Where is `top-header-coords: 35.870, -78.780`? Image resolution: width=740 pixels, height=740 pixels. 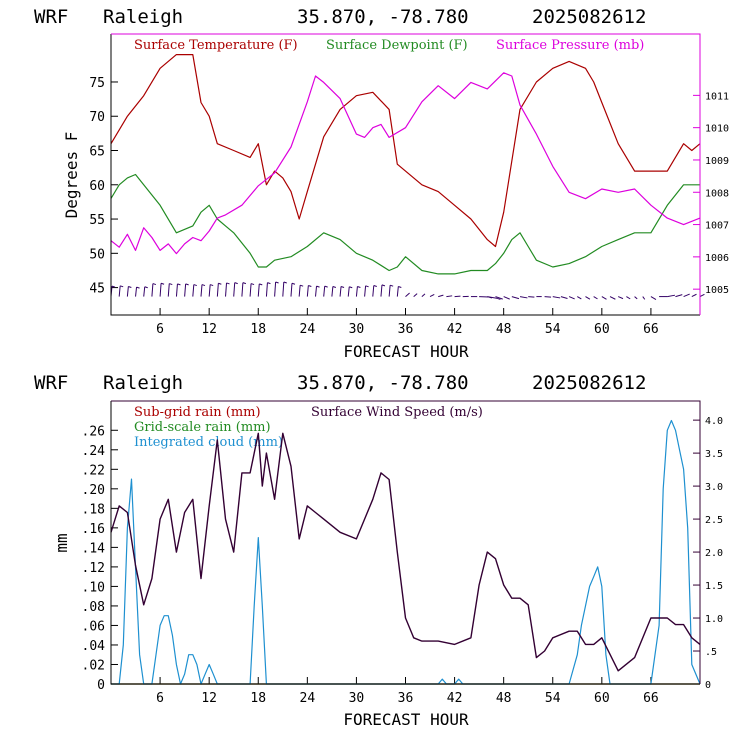 top-header-coords: 35.870, -78.780 is located at coordinates (383, 17).